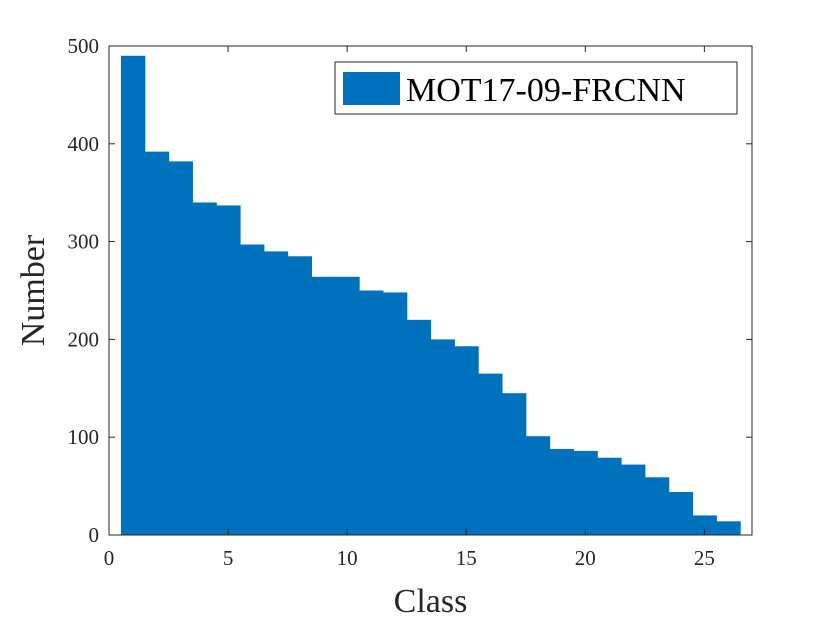 The image size is (830, 623). Describe the element at coordinates (84, 437) in the screenshot. I see `y-tick-label: 100` at that location.